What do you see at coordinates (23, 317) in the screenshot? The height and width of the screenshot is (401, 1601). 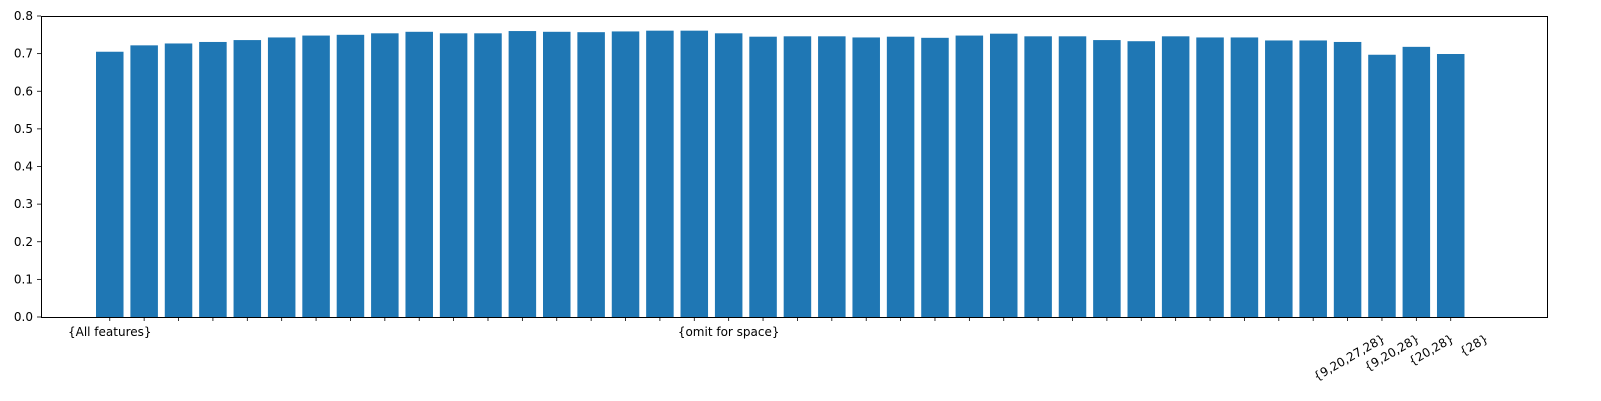 I see `y-tick-label: 0.0` at bounding box center [23, 317].